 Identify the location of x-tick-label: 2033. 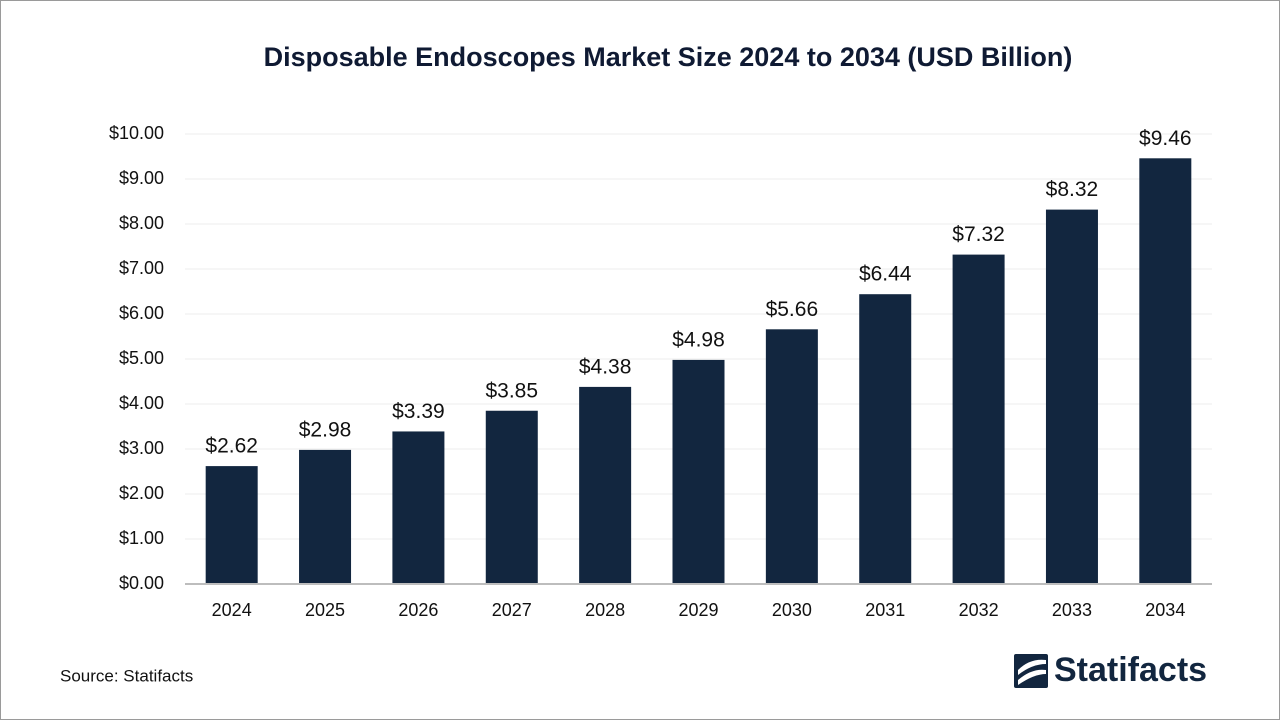
(1072, 610).